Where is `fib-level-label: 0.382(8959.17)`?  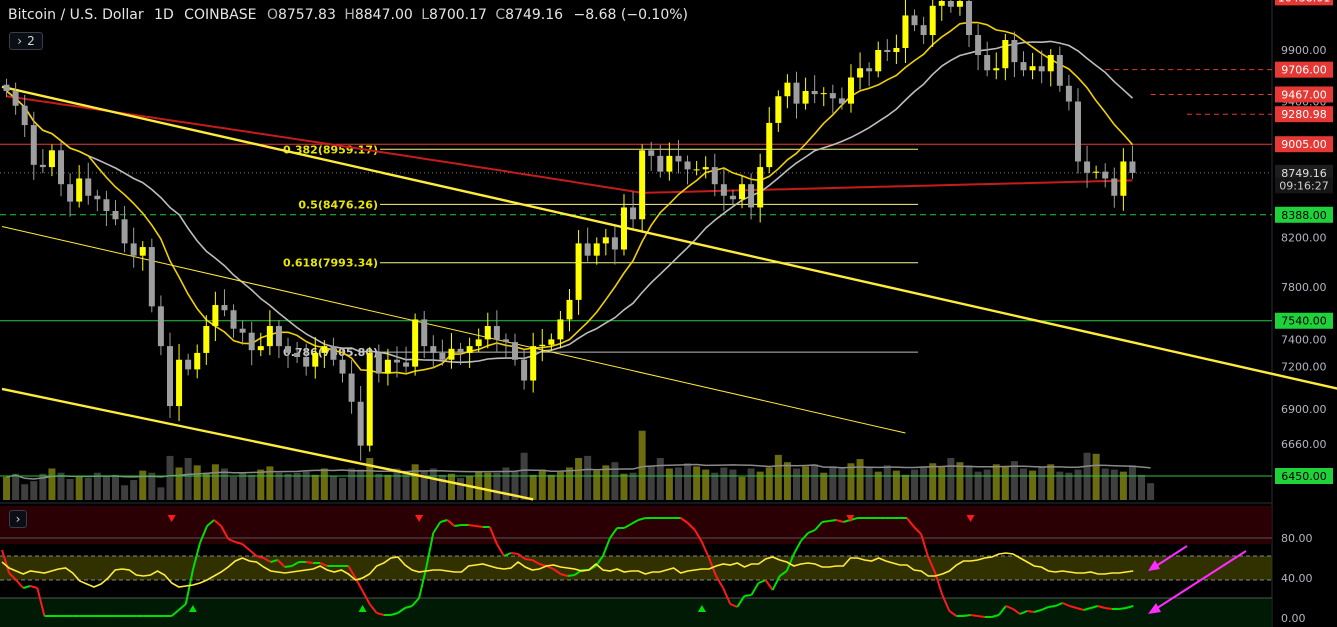 fib-level-label: 0.382(8959.17) is located at coordinates (330, 149).